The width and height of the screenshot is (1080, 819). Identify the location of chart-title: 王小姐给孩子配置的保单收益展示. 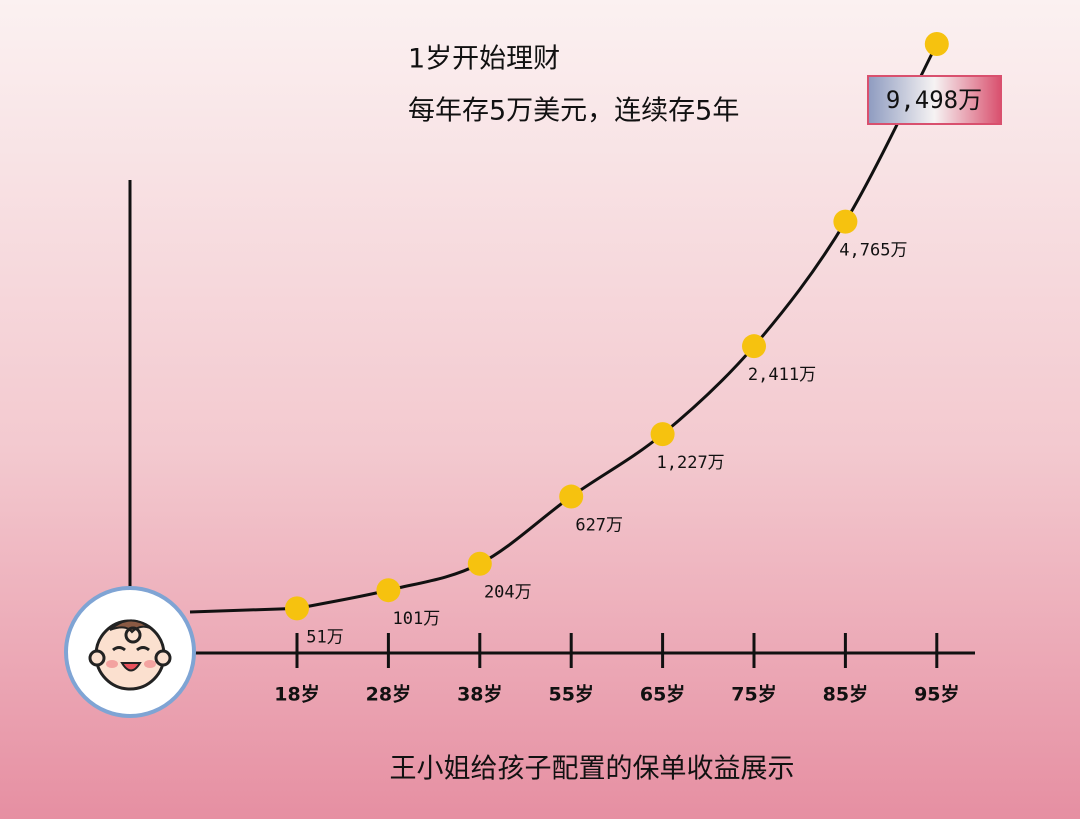
(592, 769).